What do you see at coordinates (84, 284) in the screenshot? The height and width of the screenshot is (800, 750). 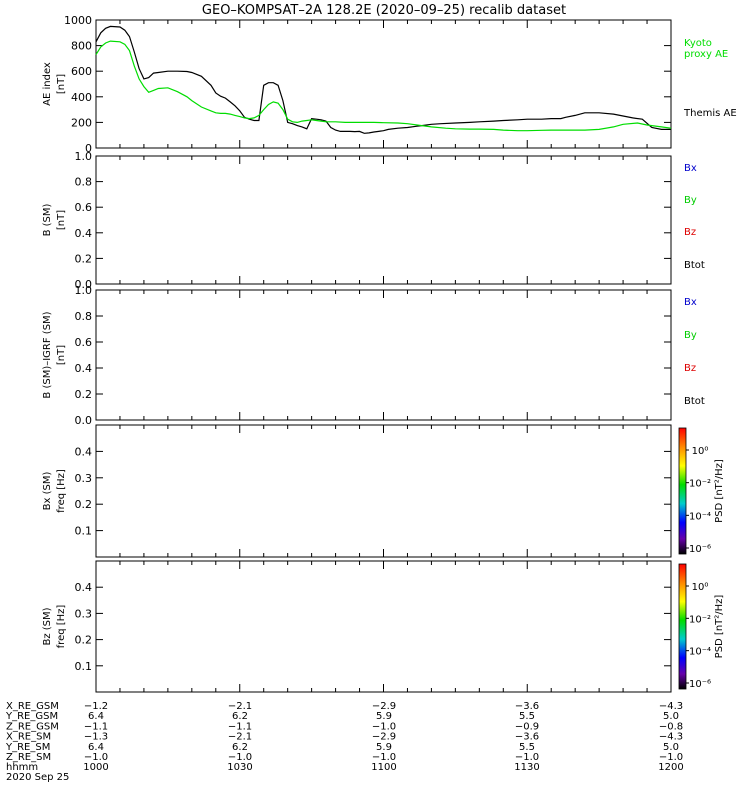 I see `y-tick-label: 0.0` at bounding box center [84, 284].